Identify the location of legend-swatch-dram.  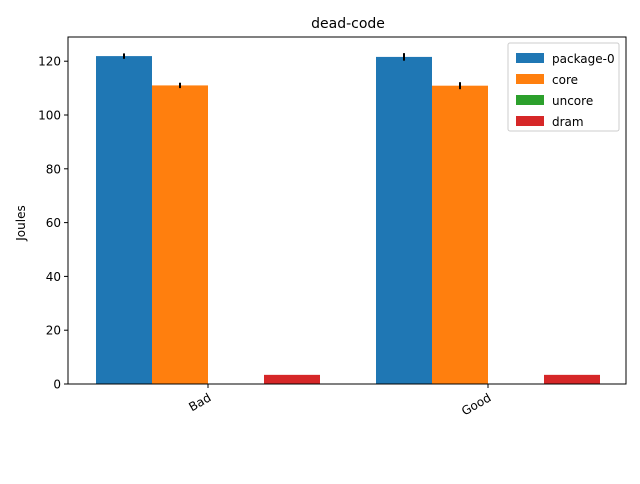
(530, 121).